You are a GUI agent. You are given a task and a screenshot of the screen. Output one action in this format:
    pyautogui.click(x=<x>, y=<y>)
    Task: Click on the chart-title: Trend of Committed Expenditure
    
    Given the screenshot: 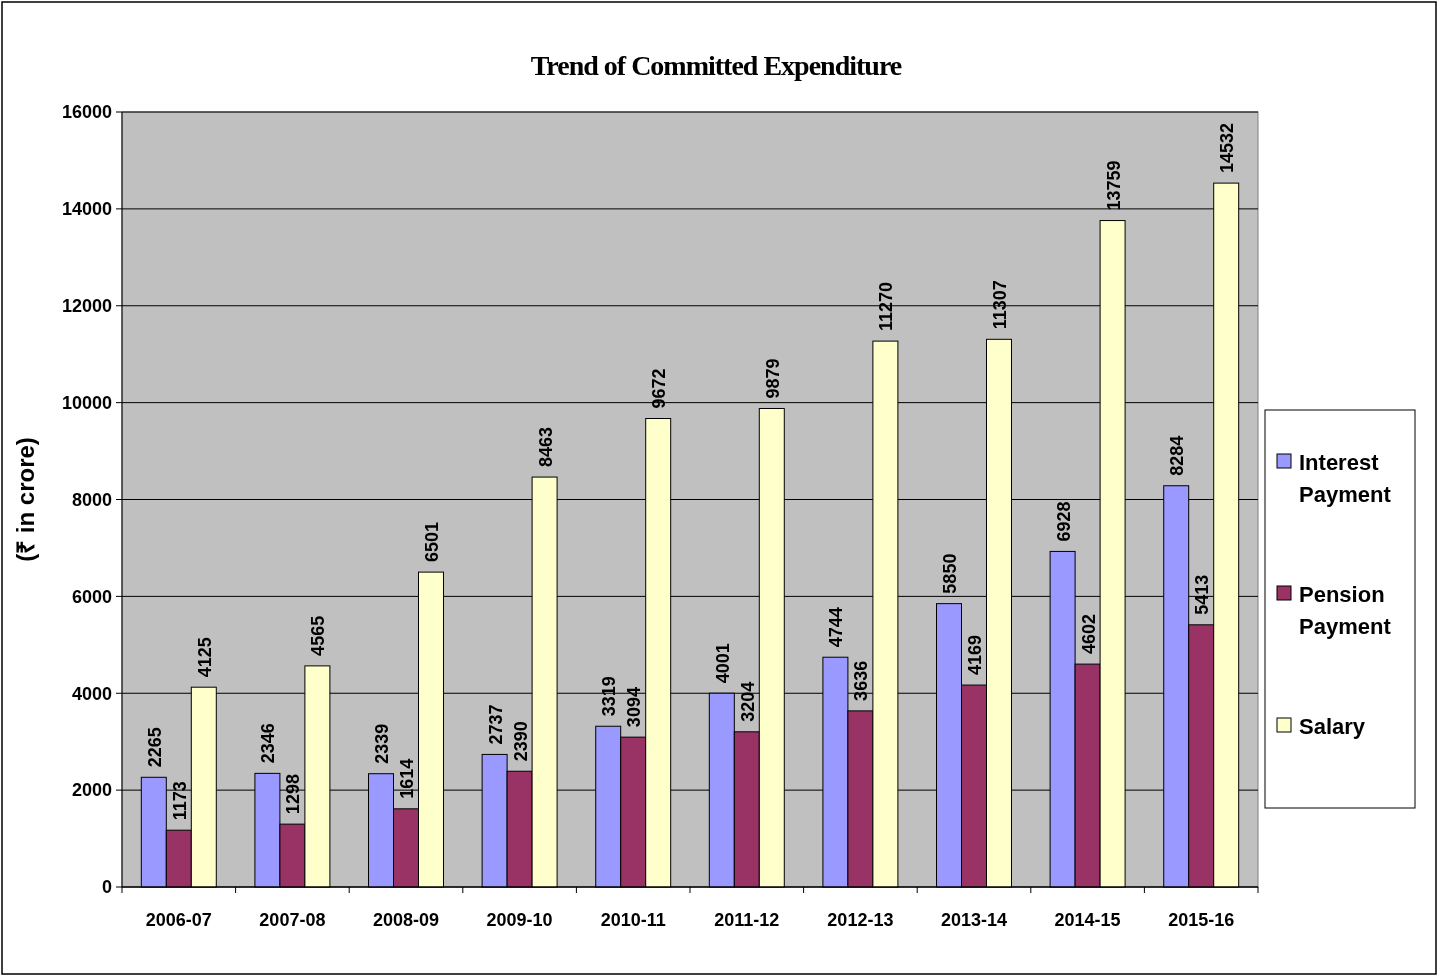 What is the action you would take?
    pyautogui.click(x=716, y=65)
    